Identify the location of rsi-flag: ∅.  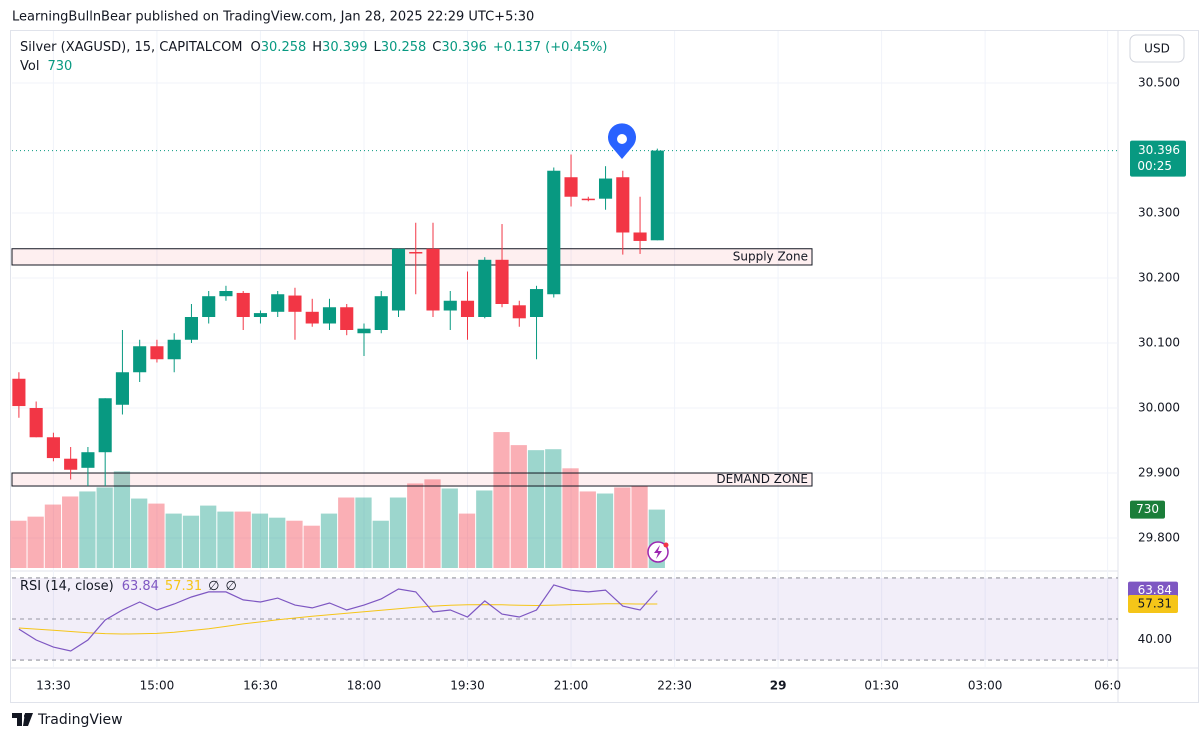
(230, 586).